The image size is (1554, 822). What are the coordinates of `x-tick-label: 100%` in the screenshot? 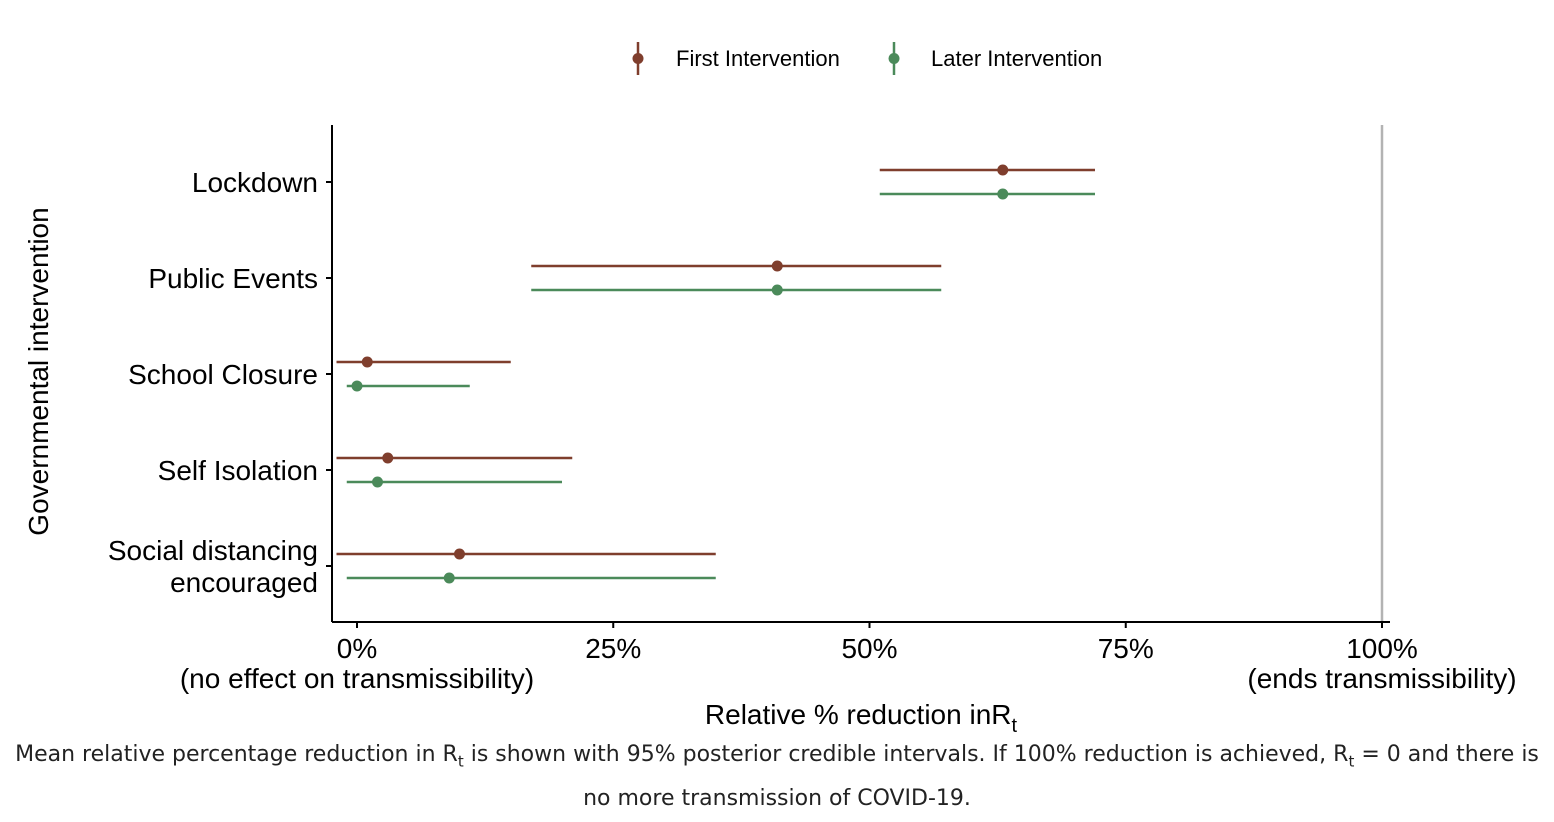 It's located at (1382, 648).